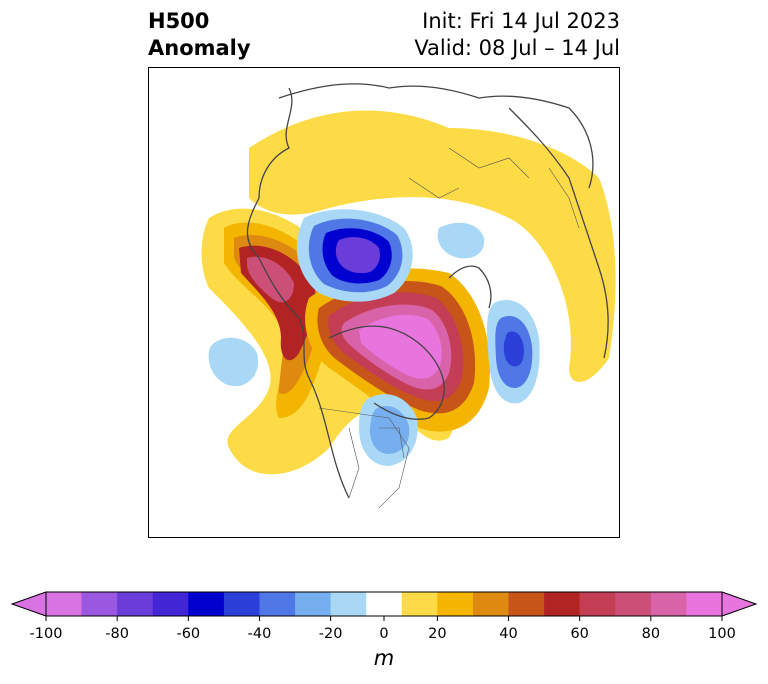 This screenshot has height=684, width=768. I want to click on colorbar-tick-label: -80, so click(117, 634).